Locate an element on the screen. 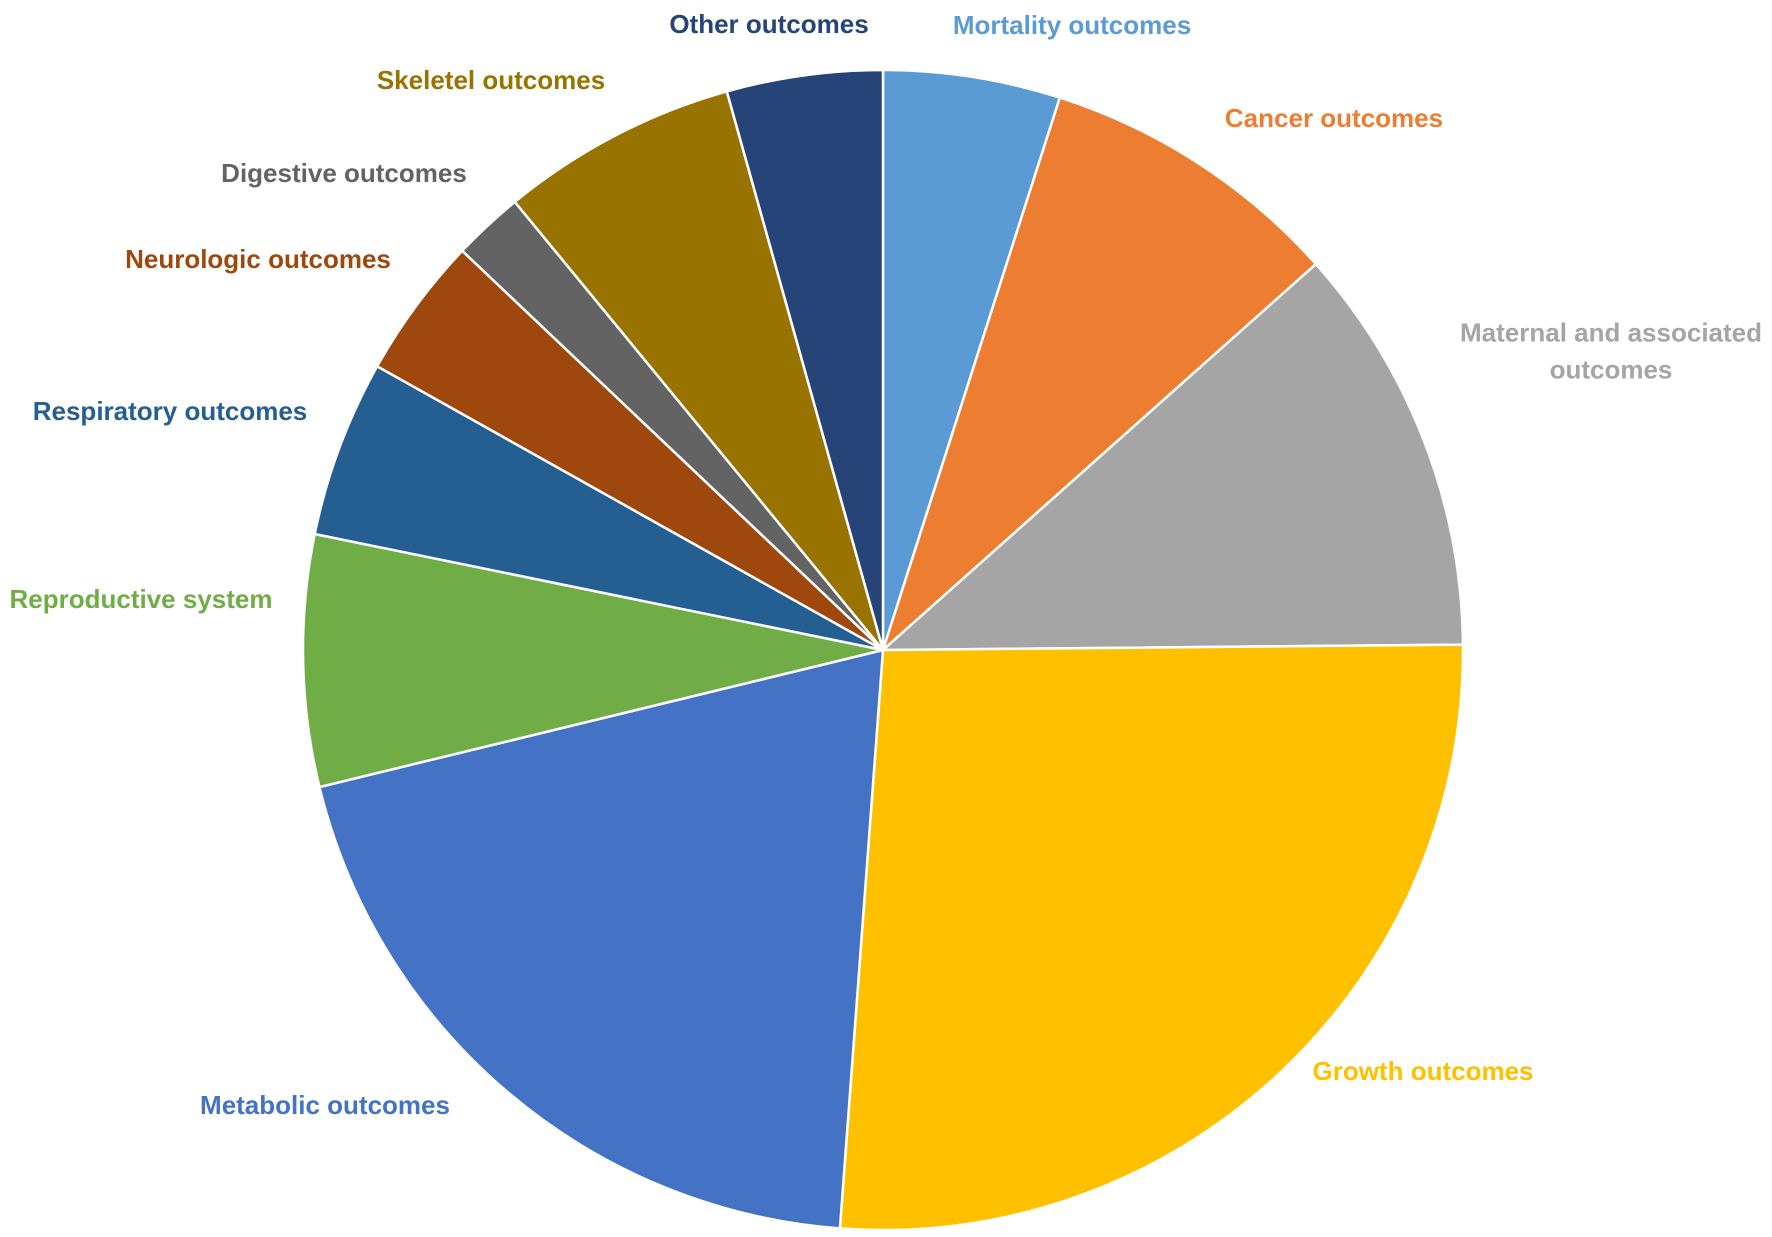 This screenshot has height=1237, width=1772. data-label-line: Reproductive system is located at coordinates (141, 599).